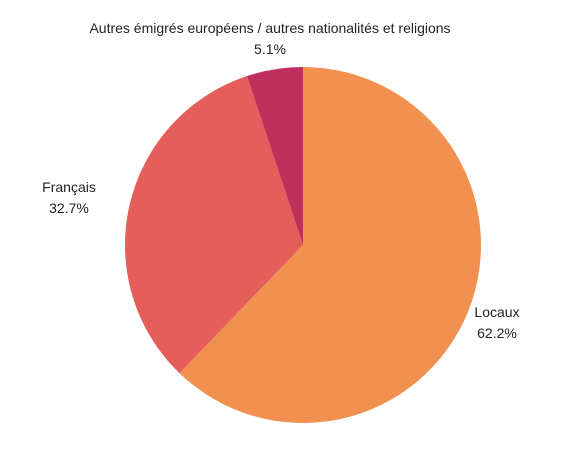 The height and width of the screenshot is (462, 566). What do you see at coordinates (274, 156) in the screenshot?
I see `slice-autres` at bounding box center [274, 156].